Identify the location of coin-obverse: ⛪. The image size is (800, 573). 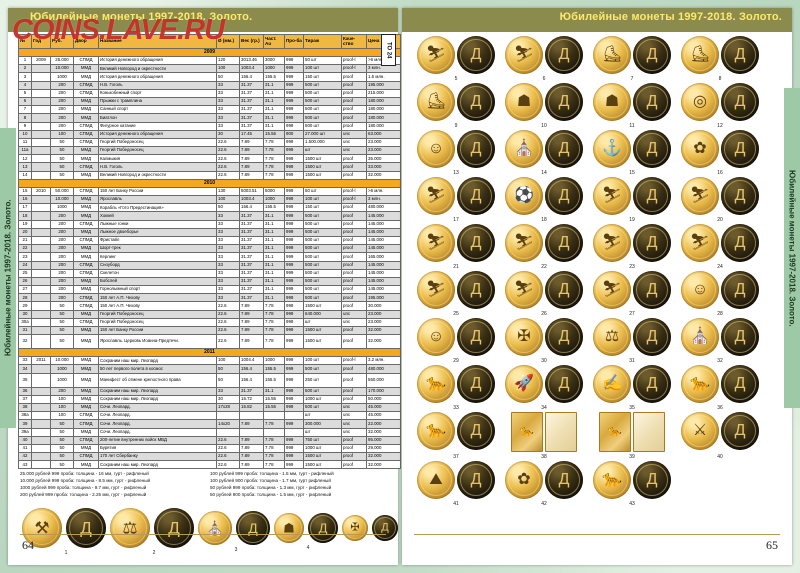
(215, 528).